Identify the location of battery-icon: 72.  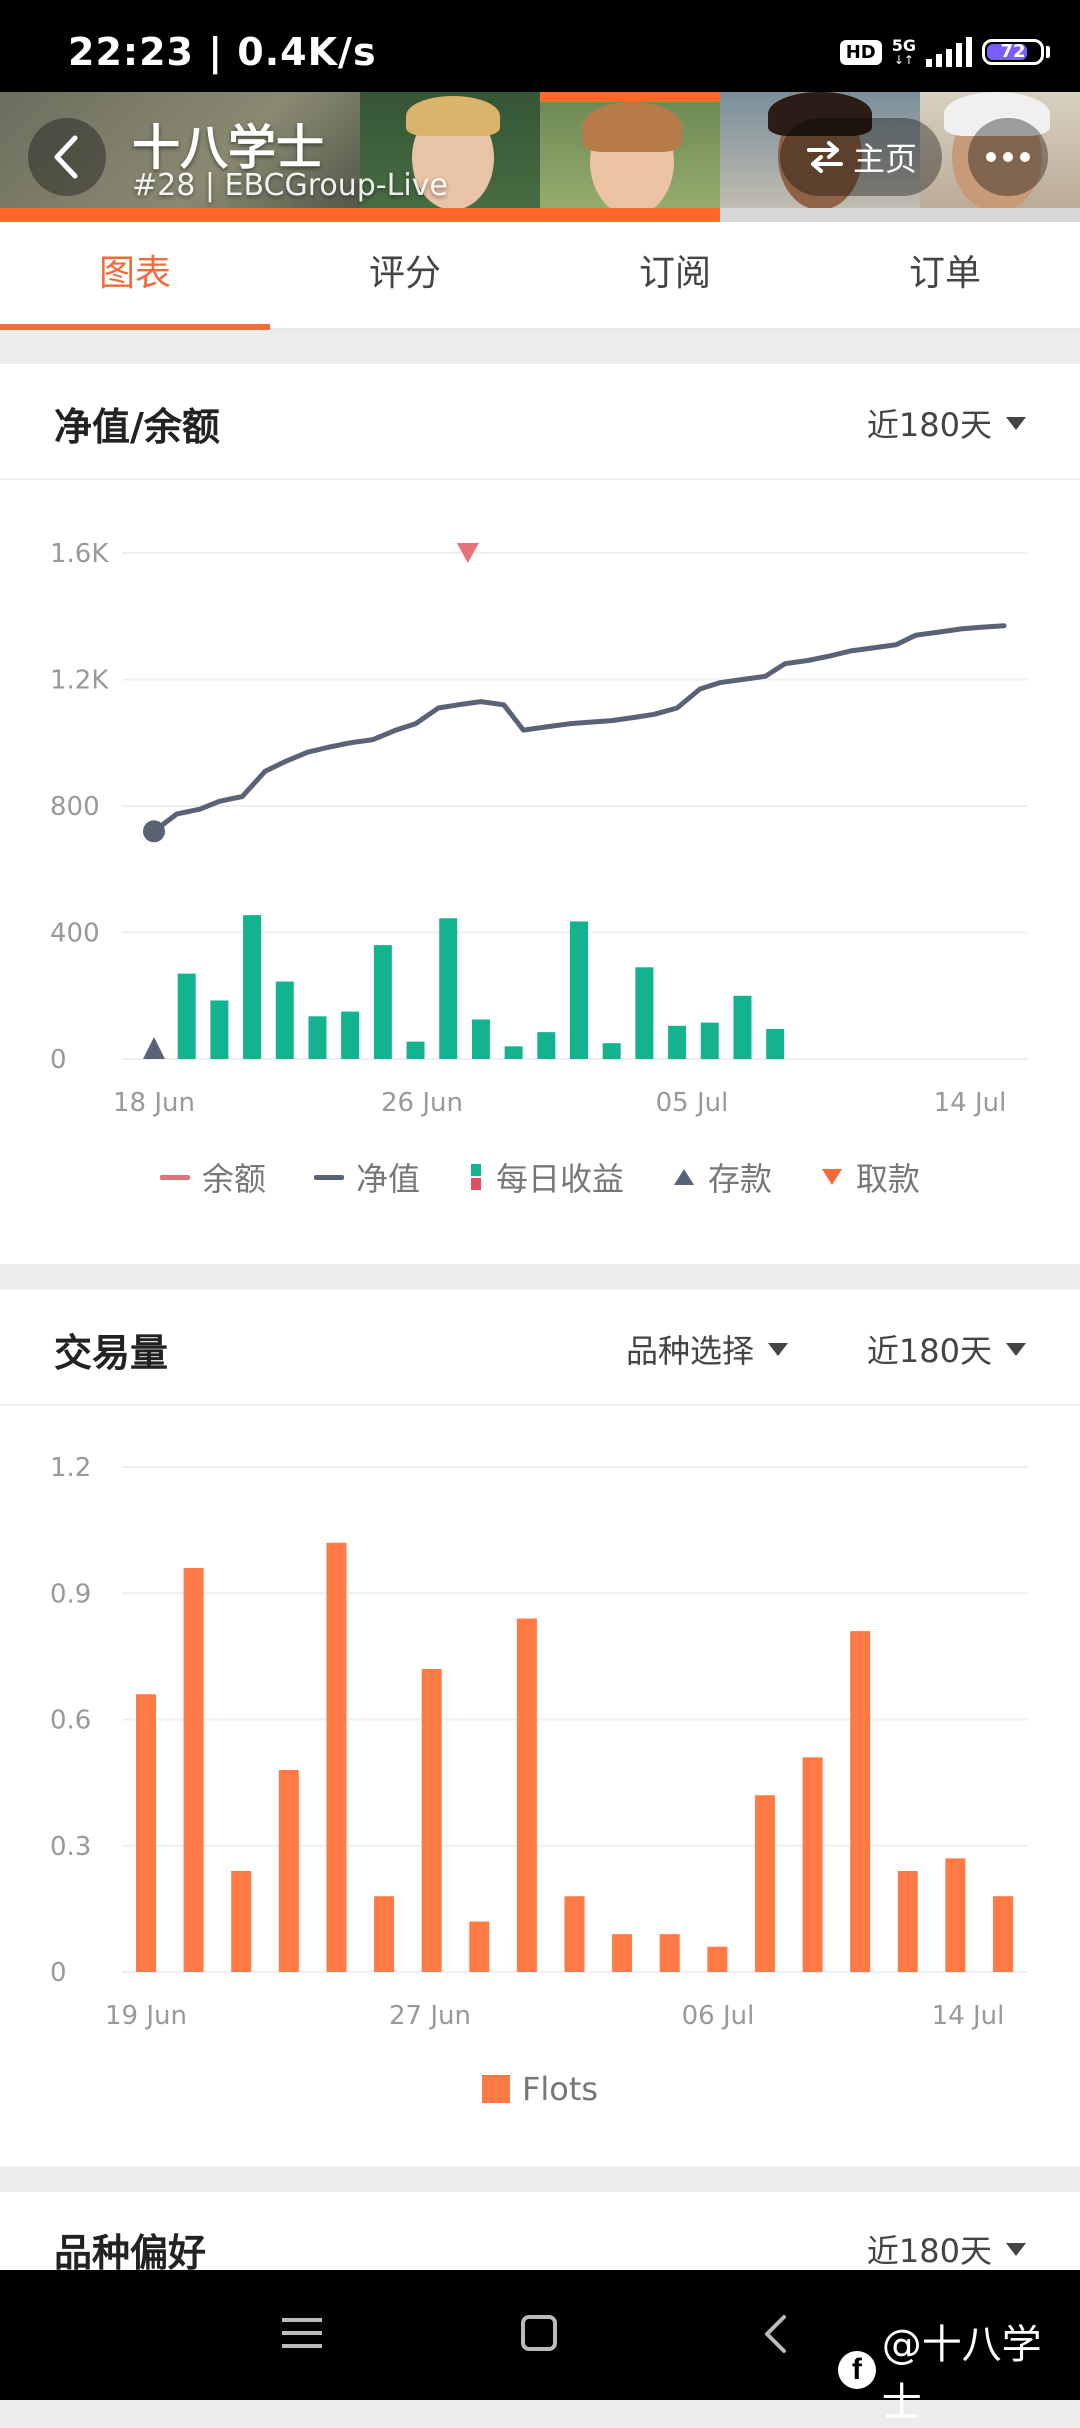
(1013, 52).